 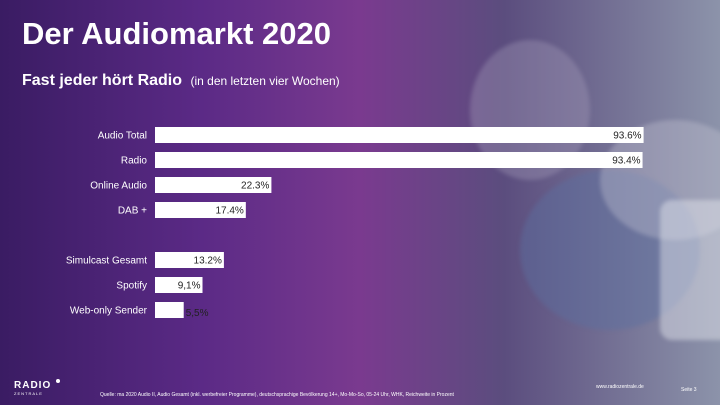 What do you see at coordinates (229, 211) in the screenshot?
I see `value-label: 17.4%` at bounding box center [229, 211].